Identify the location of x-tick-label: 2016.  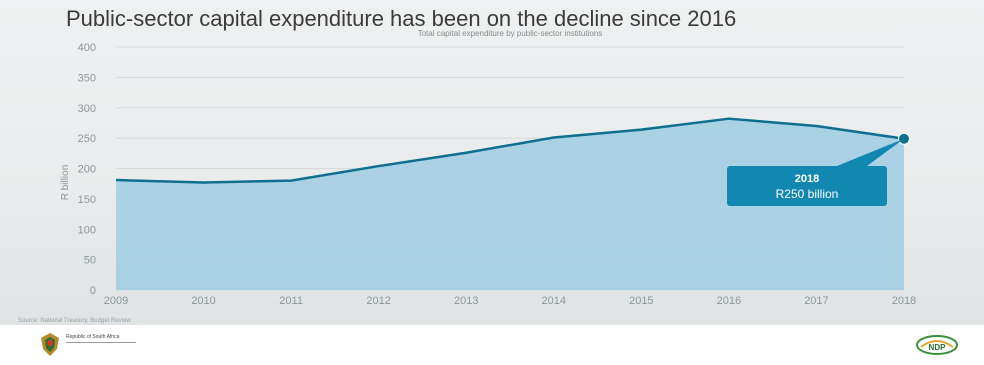
(729, 301).